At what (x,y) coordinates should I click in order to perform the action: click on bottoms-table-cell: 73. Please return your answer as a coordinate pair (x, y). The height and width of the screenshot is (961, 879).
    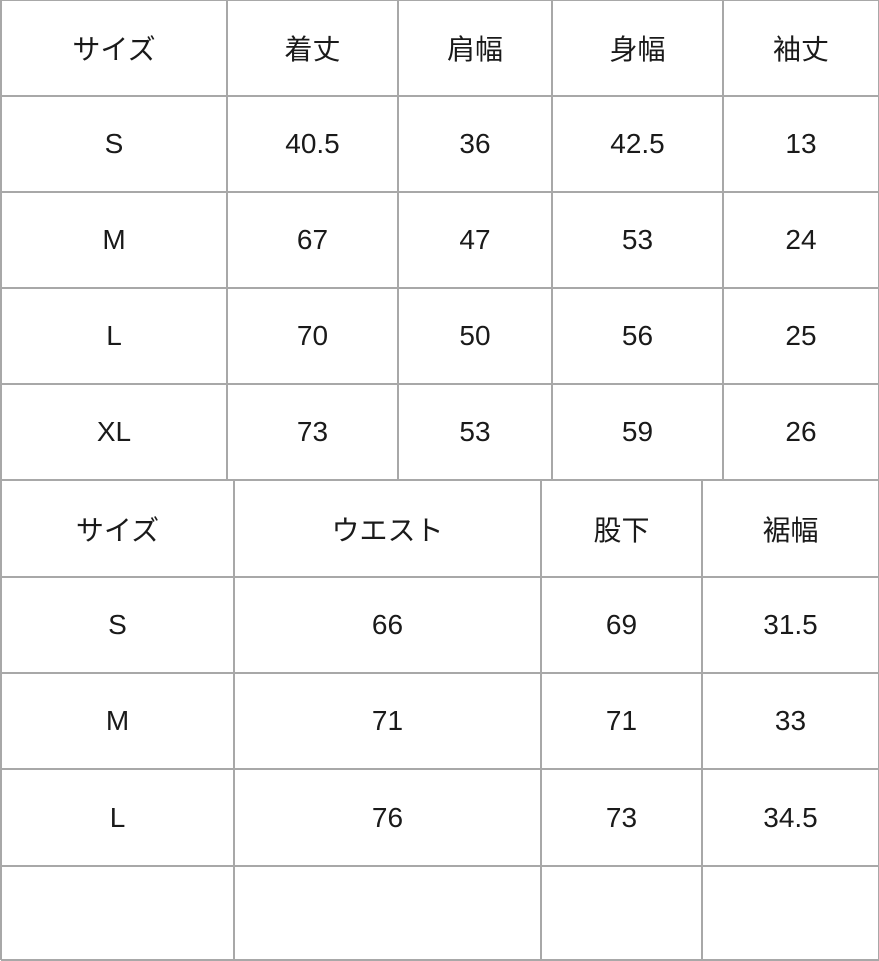
    Looking at the image, I should click on (621, 817).